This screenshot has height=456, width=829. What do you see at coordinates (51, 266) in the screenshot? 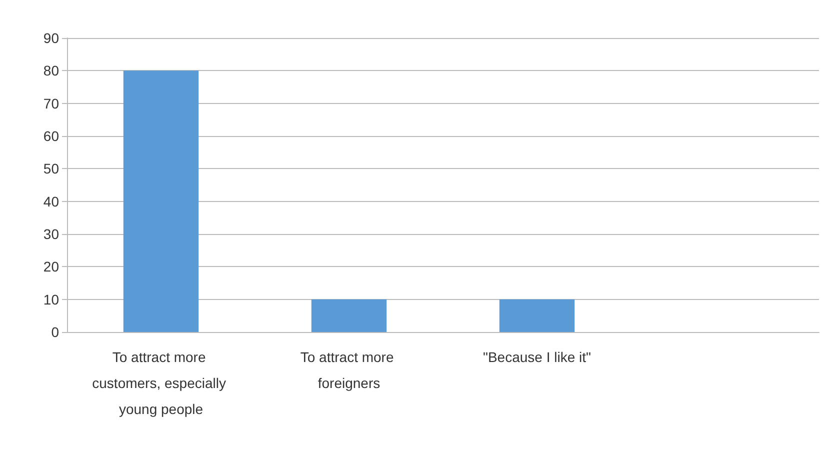
I see `y-tick-label: 20` at bounding box center [51, 266].